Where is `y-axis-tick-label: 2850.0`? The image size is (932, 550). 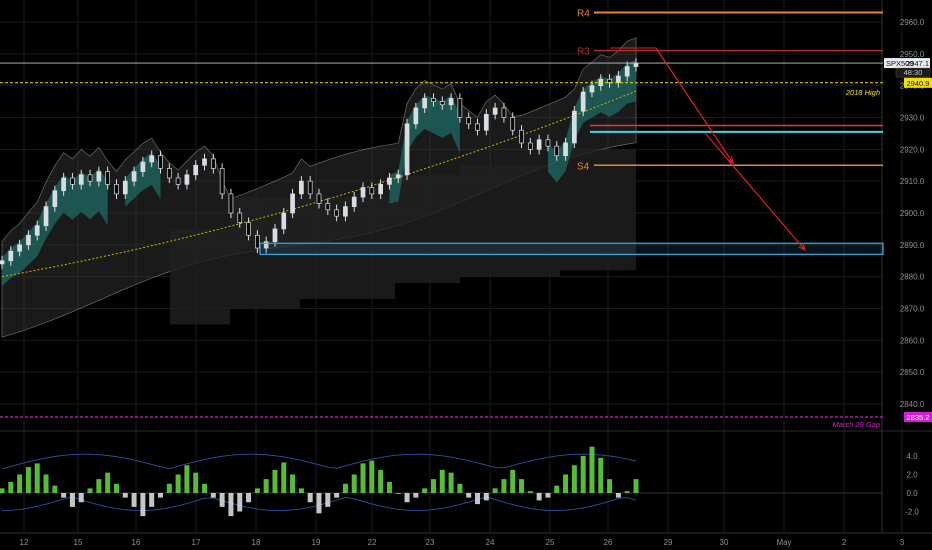
y-axis-tick-label: 2850.0 is located at coordinates (912, 372).